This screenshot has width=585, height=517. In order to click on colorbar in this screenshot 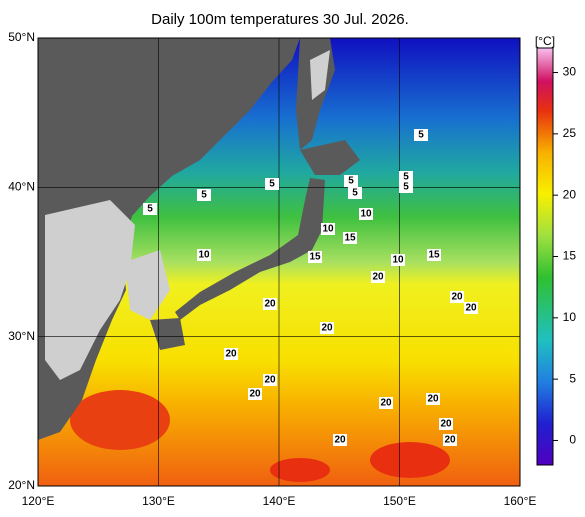, I will do `click(545, 256)`.